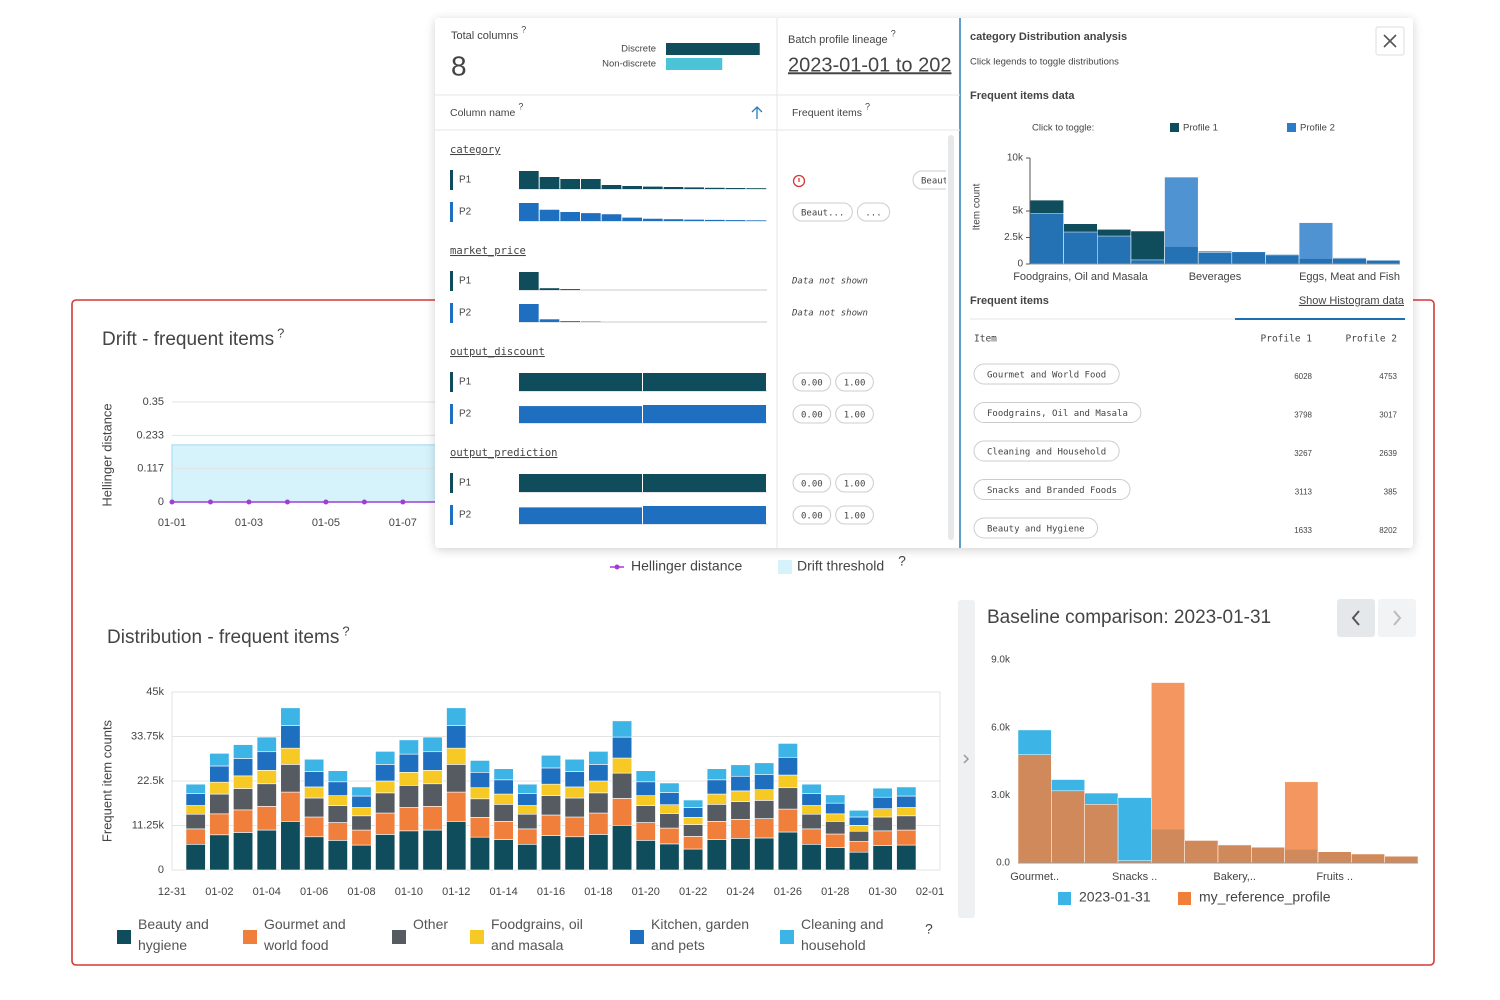 Image resolution: width=1500 pixels, height=1000 pixels. What do you see at coordinates (829, 282) in the screenshot?
I see `note: Data not shown` at bounding box center [829, 282].